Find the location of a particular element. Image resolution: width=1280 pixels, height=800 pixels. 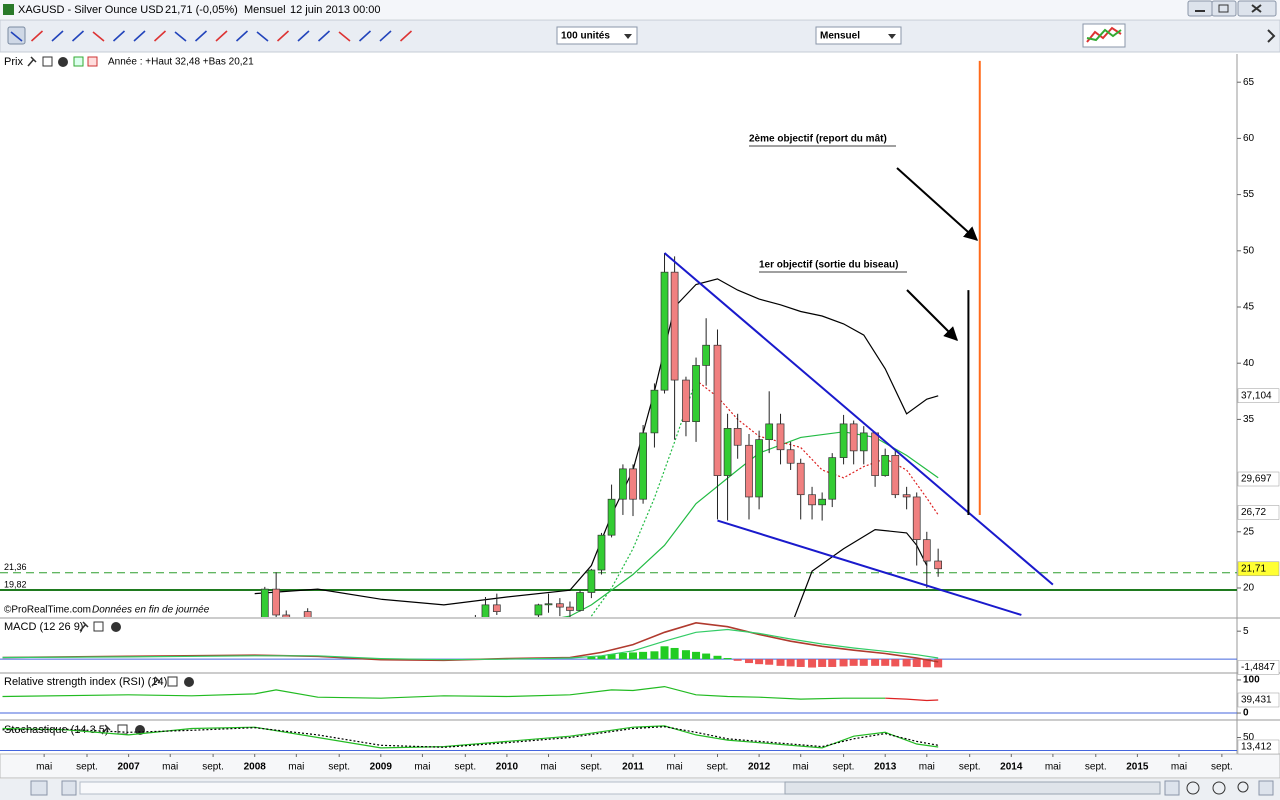

price-marker-label: -1,4847 is located at coordinates (1258, 667).